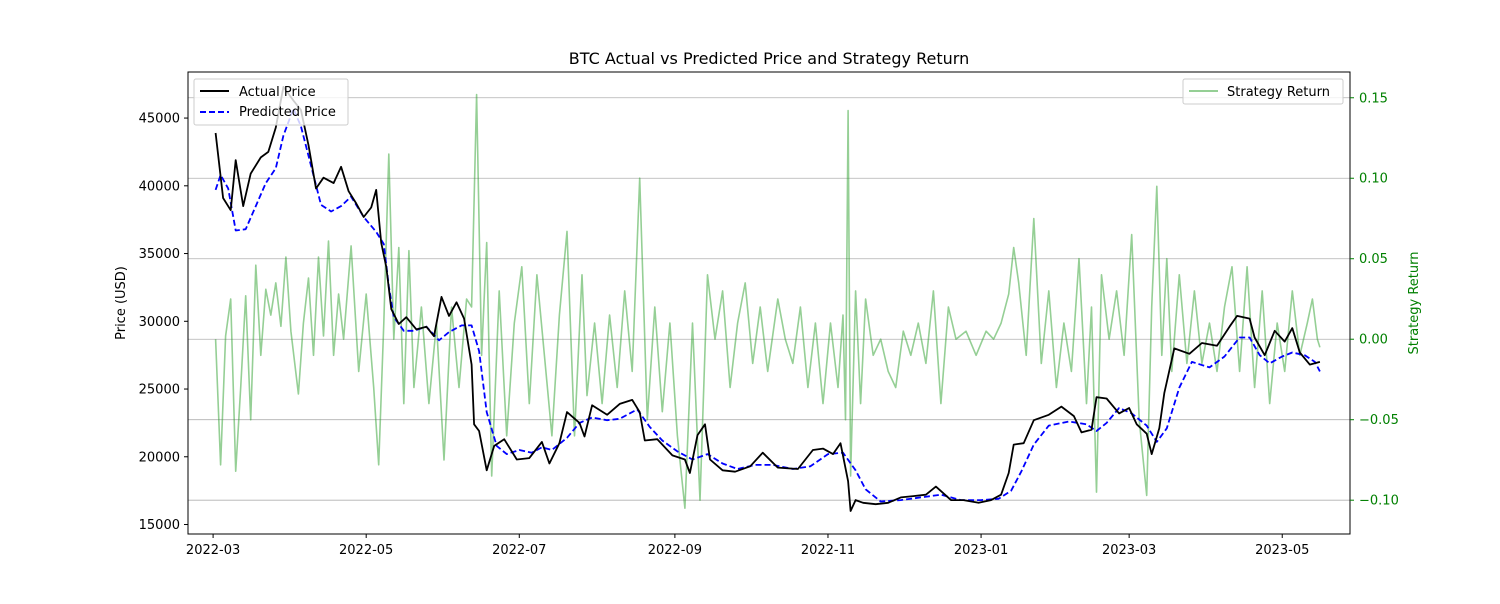 The image size is (1500, 604). I want to click on legend-left-box, so click(271, 102).